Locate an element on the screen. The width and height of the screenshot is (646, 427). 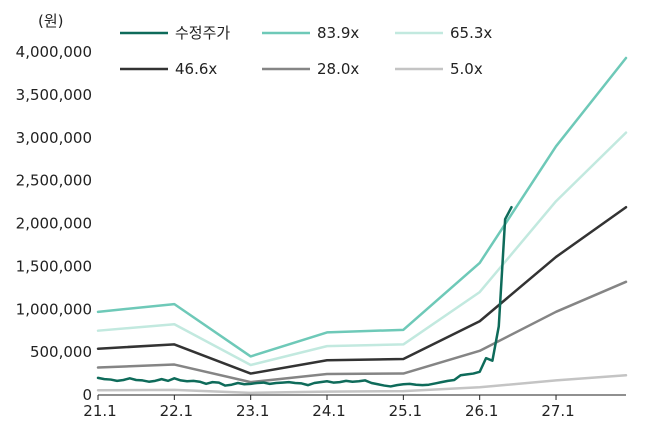
legend-label: 5.0x is located at coordinates (466, 69).